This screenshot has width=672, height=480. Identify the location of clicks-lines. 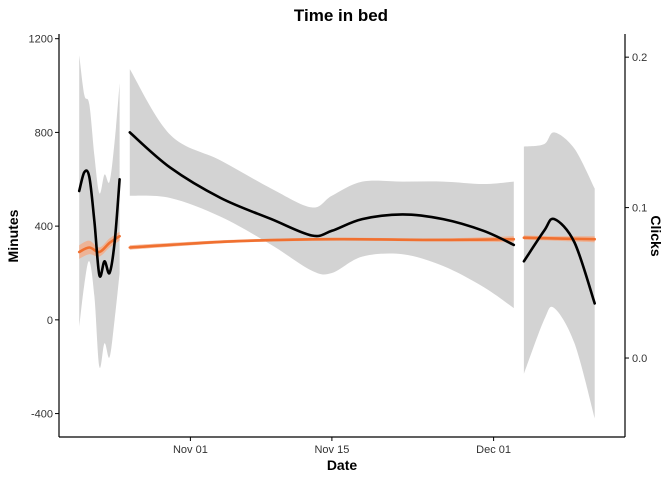
(336, 244).